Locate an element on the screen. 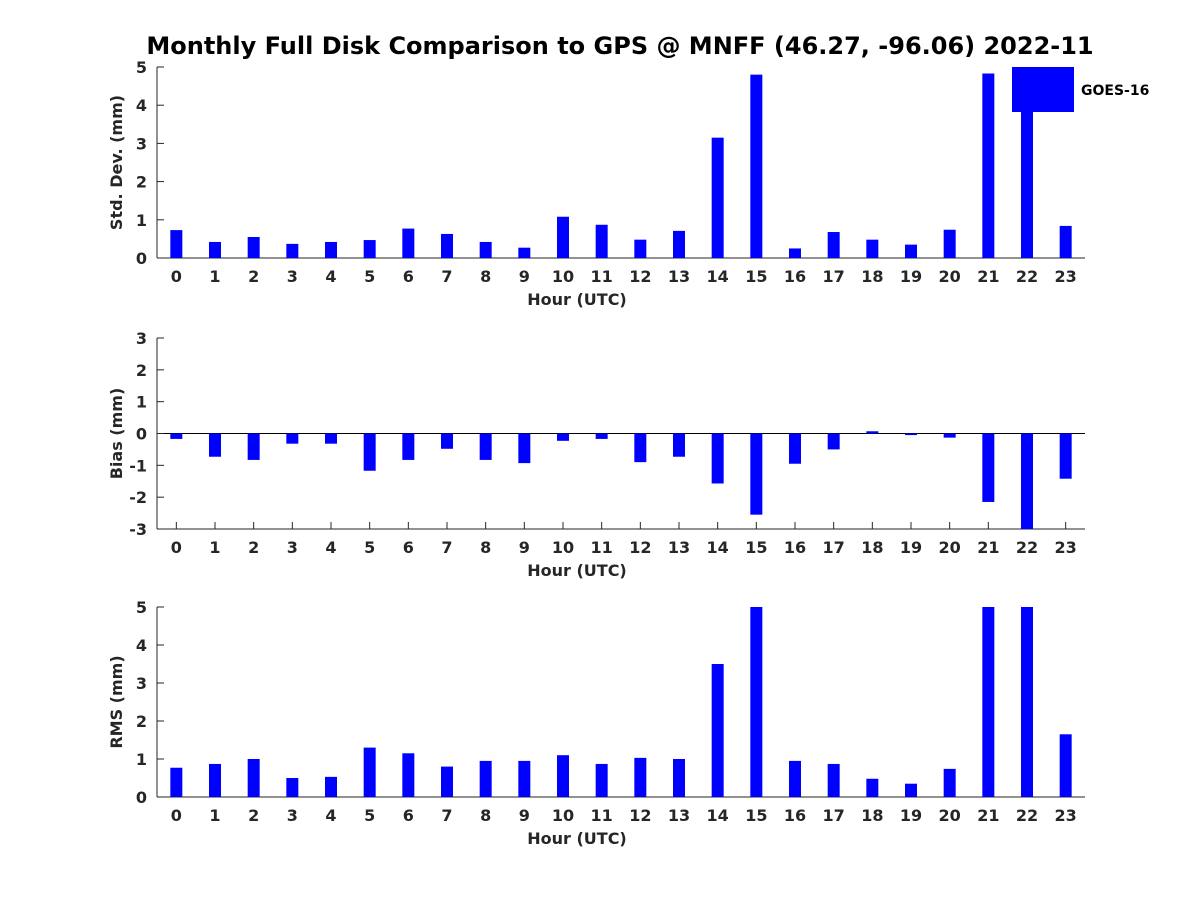 This screenshot has width=1200, height=900. y-axis-label: RMS (mm) is located at coordinates (116, 701).